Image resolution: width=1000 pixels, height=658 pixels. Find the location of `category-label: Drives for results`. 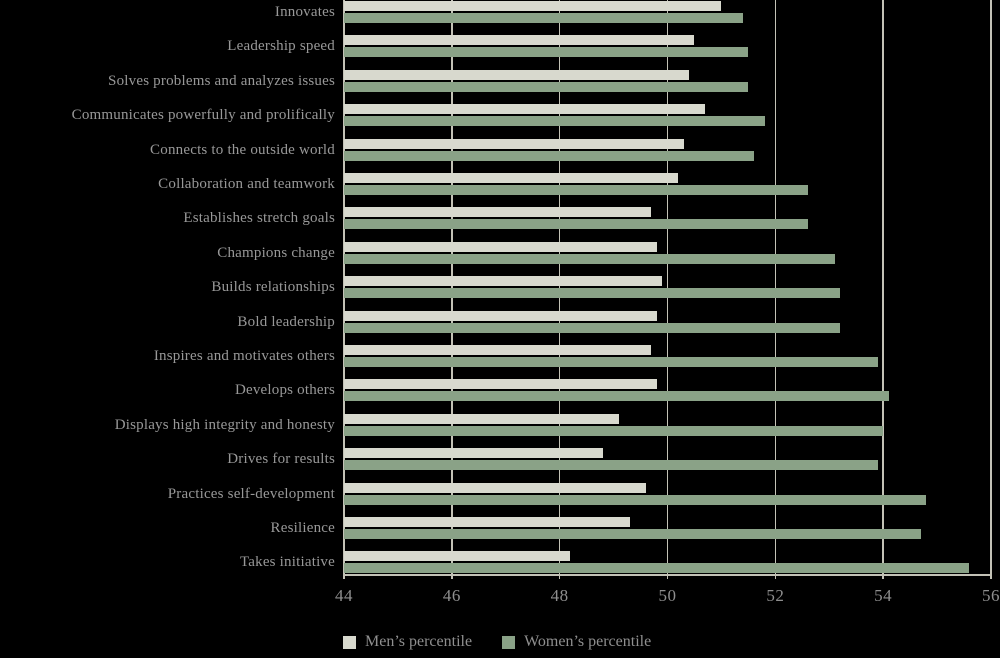

category-label: Drives for results is located at coordinates (281, 459).